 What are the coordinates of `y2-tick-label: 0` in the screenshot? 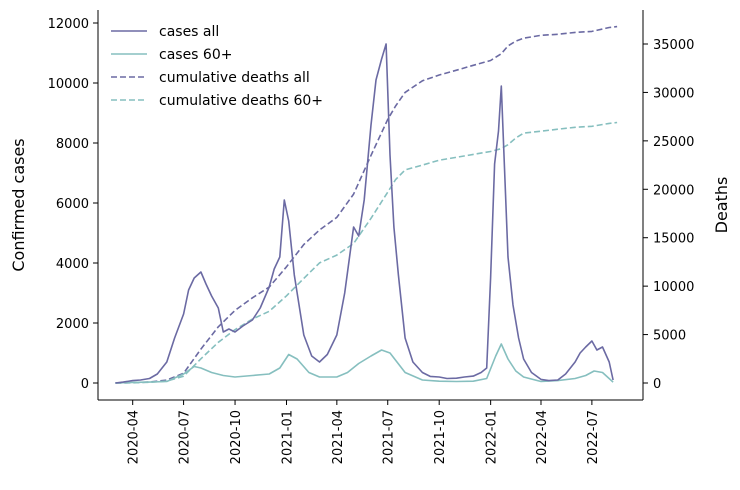 It's located at (657, 384).